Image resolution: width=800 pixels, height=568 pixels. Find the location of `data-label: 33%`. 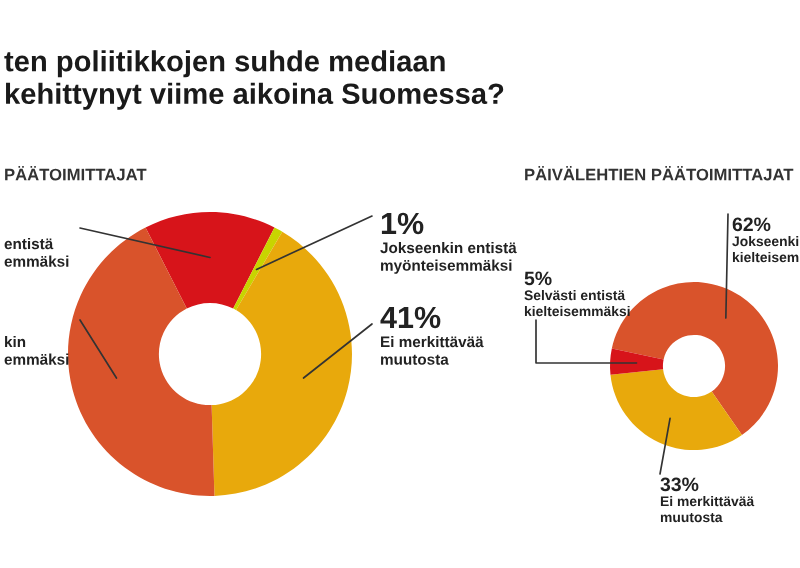

data-label: 33% is located at coordinates (679, 484).